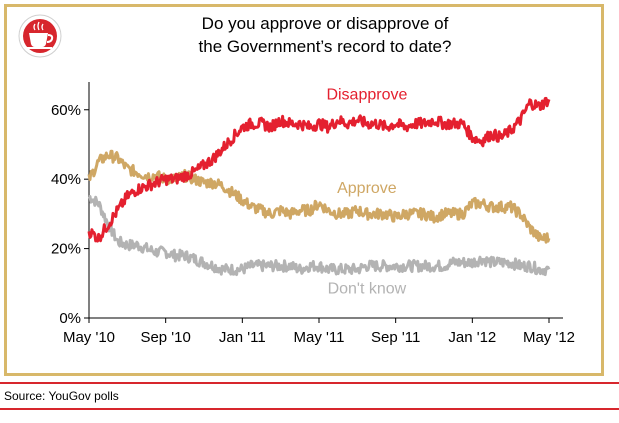  Describe the element at coordinates (319, 337) in the screenshot. I see `x-tick-label: May '11` at that location.